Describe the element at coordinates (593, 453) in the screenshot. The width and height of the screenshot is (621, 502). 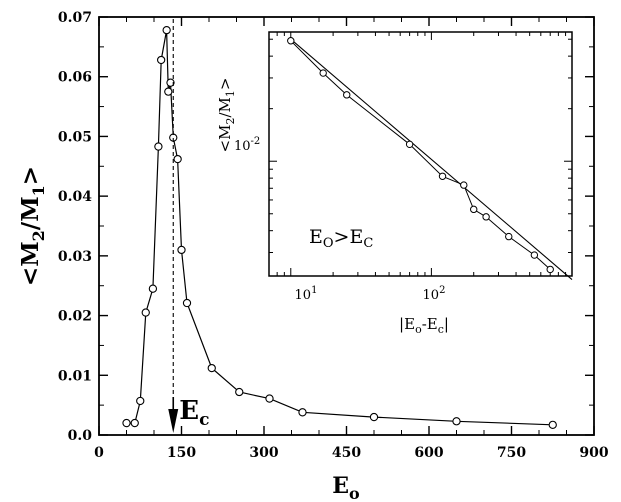
I see `x-tick-label: 900` at that location.